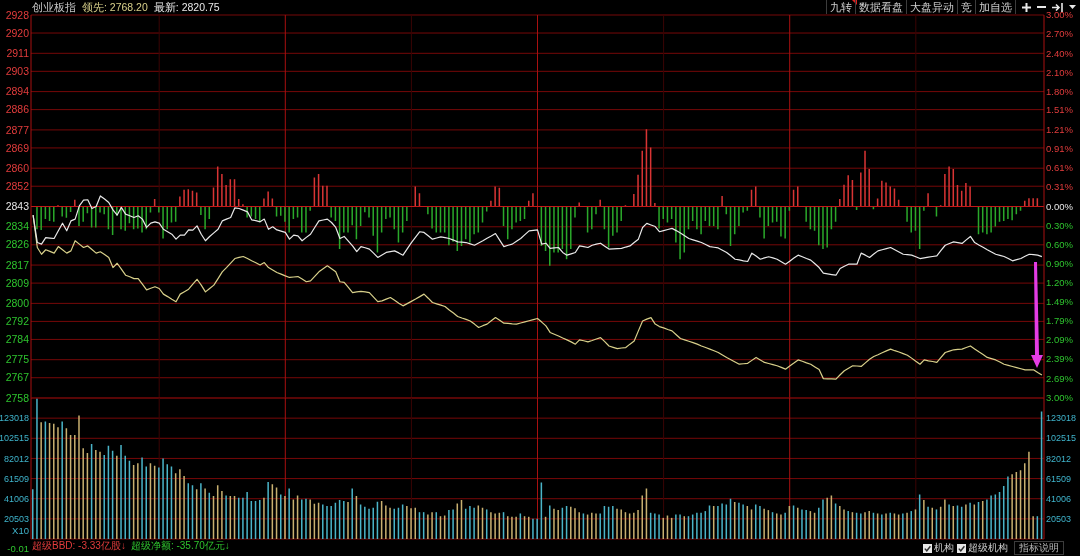 The image size is (1080, 556). Describe the element at coordinates (18, 52) in the screenshot. I see `y-tick-label: 2911` at that location.